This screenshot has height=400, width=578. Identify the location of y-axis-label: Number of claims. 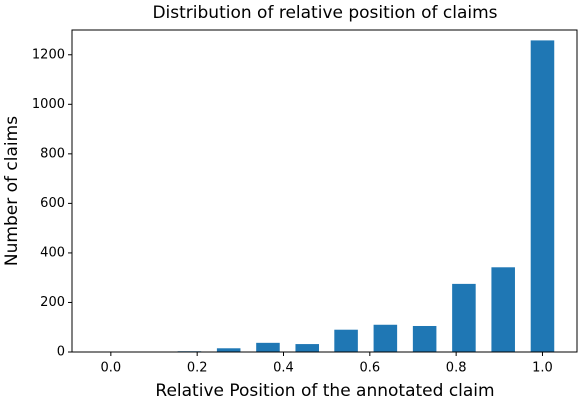
(12, 191).